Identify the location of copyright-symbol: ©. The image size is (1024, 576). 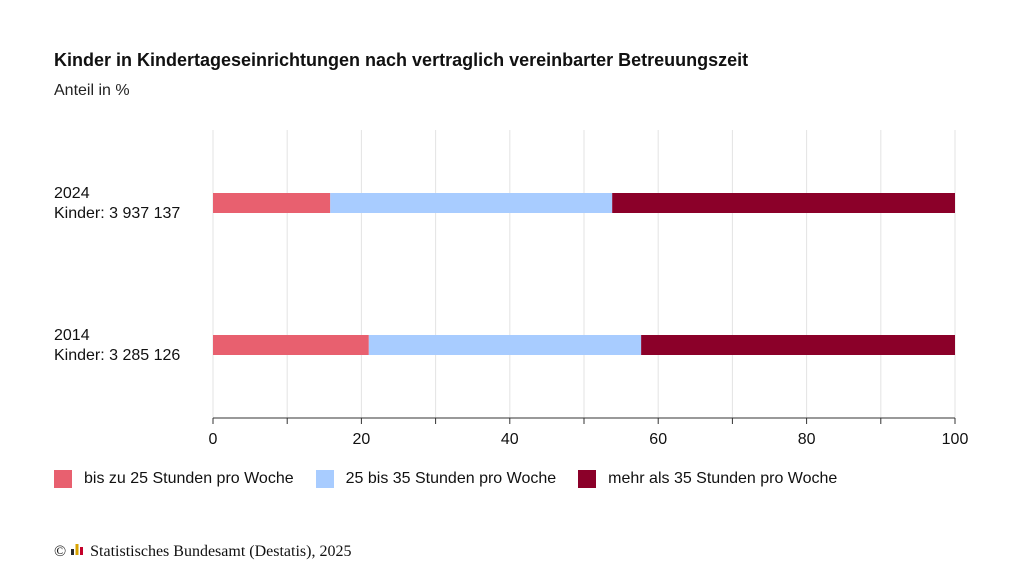
(60, 551).